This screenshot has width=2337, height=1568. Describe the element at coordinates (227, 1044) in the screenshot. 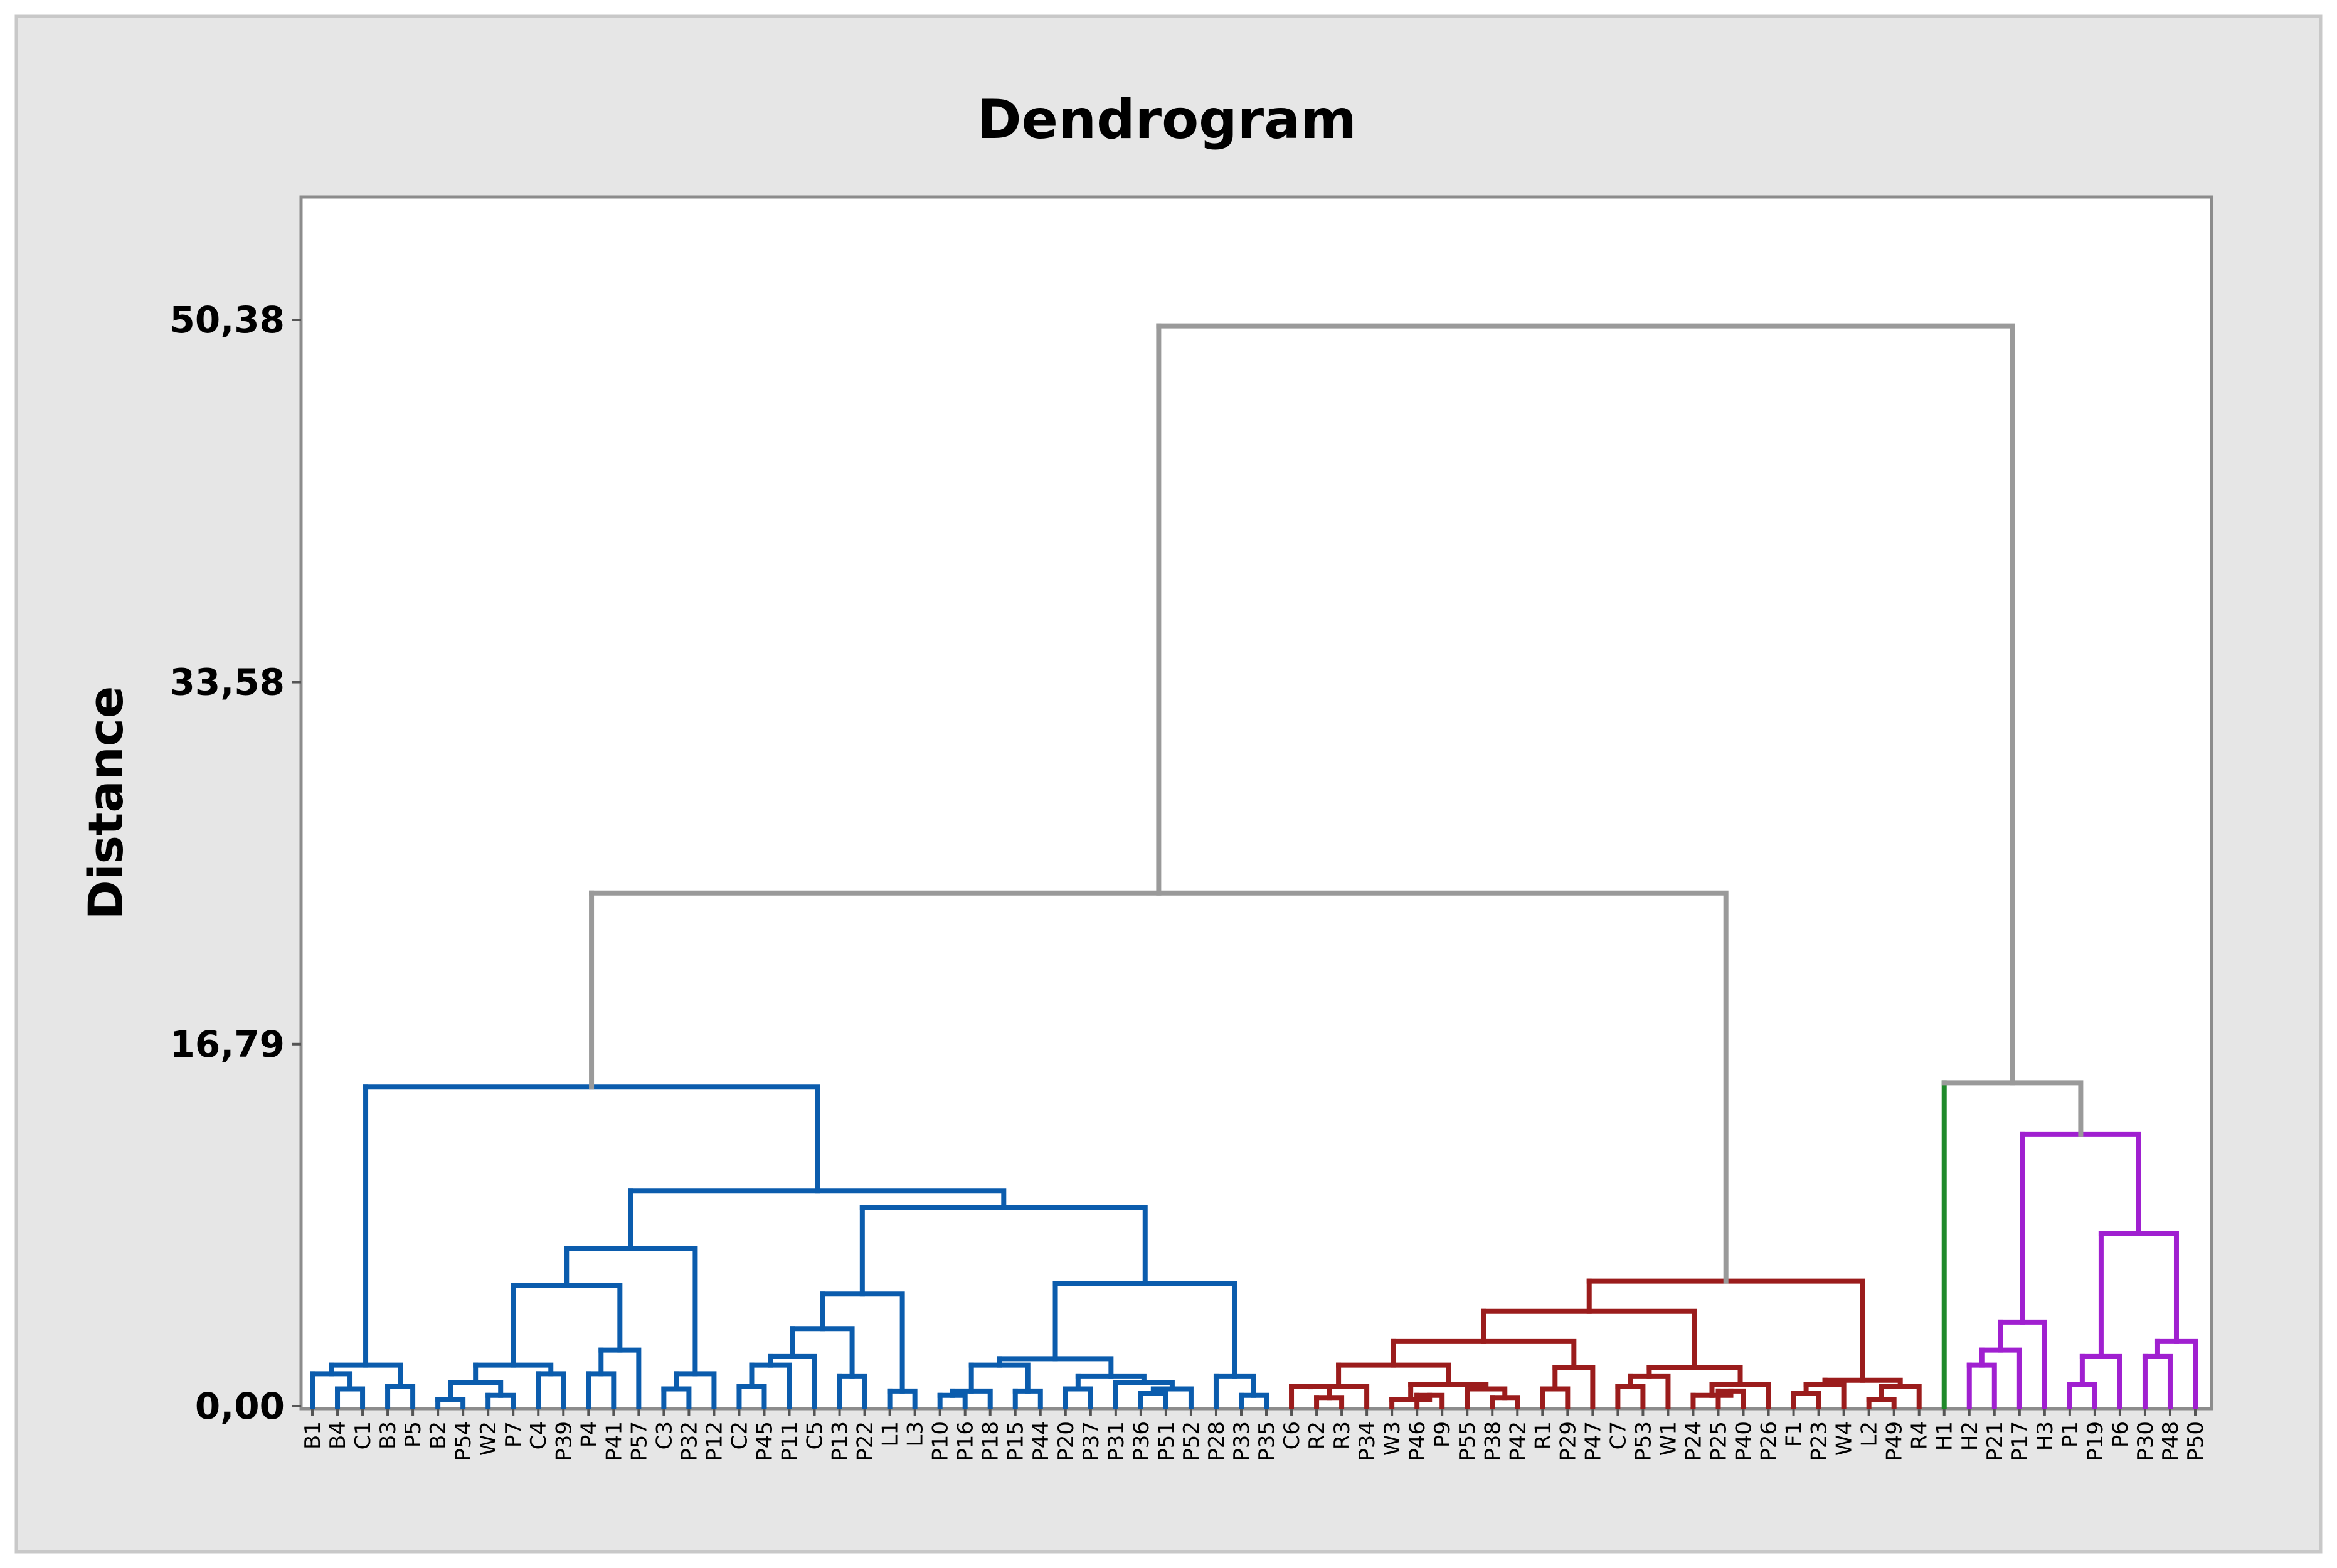

I see `y-tick-label: 16,79` at that location.